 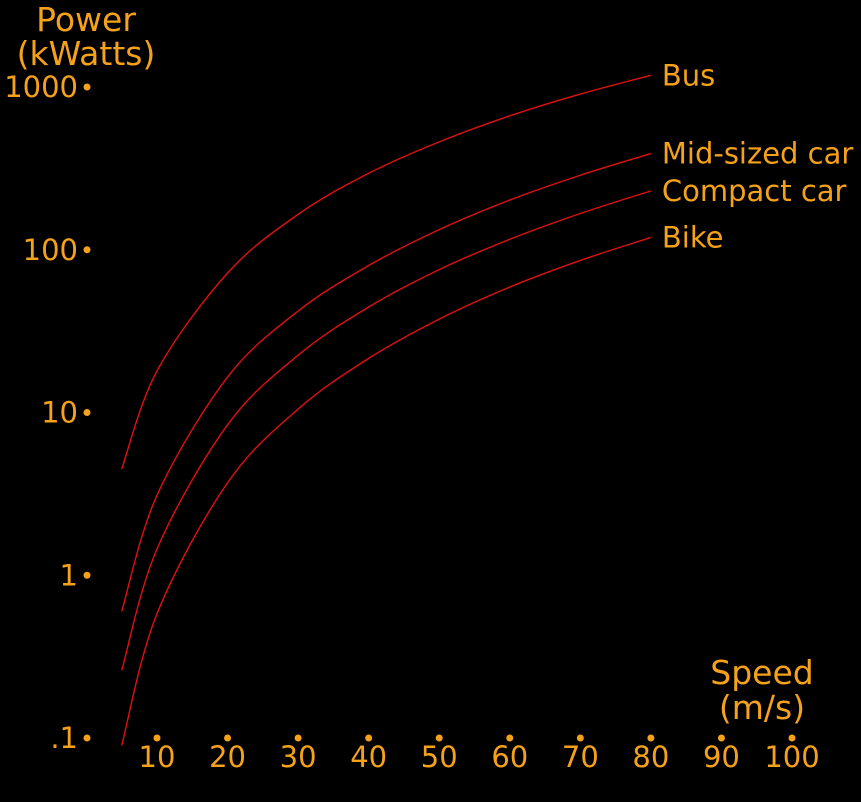 I want to click on x-tick-label: 10, so click(x=157, y=757).